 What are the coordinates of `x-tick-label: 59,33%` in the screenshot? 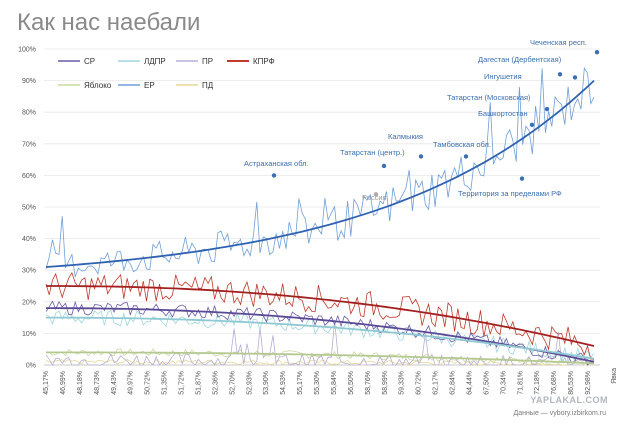 It's located at (402, 383).